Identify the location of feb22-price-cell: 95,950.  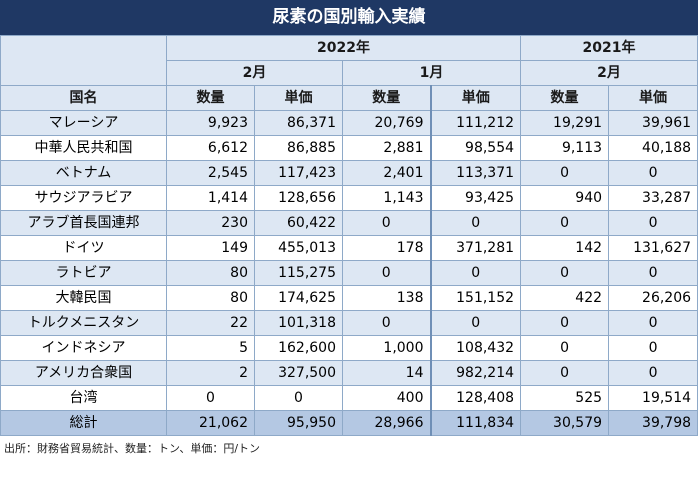
(298, 423).